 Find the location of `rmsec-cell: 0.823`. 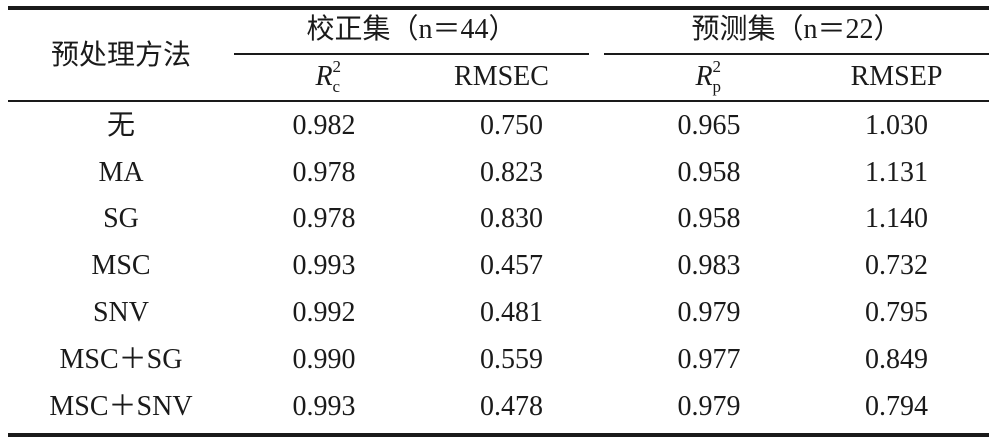

rmsec-cell: 0.823 is located at coordinates (511, 172).